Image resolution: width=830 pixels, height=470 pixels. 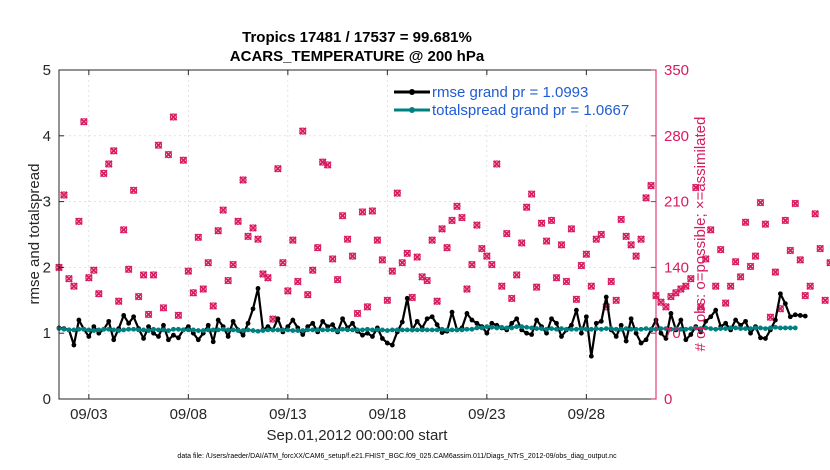 What do you see at coordinates (47, 136) in the screenshot?
I see `y-left-tick-label: 4` at bounding box center [47, 136].